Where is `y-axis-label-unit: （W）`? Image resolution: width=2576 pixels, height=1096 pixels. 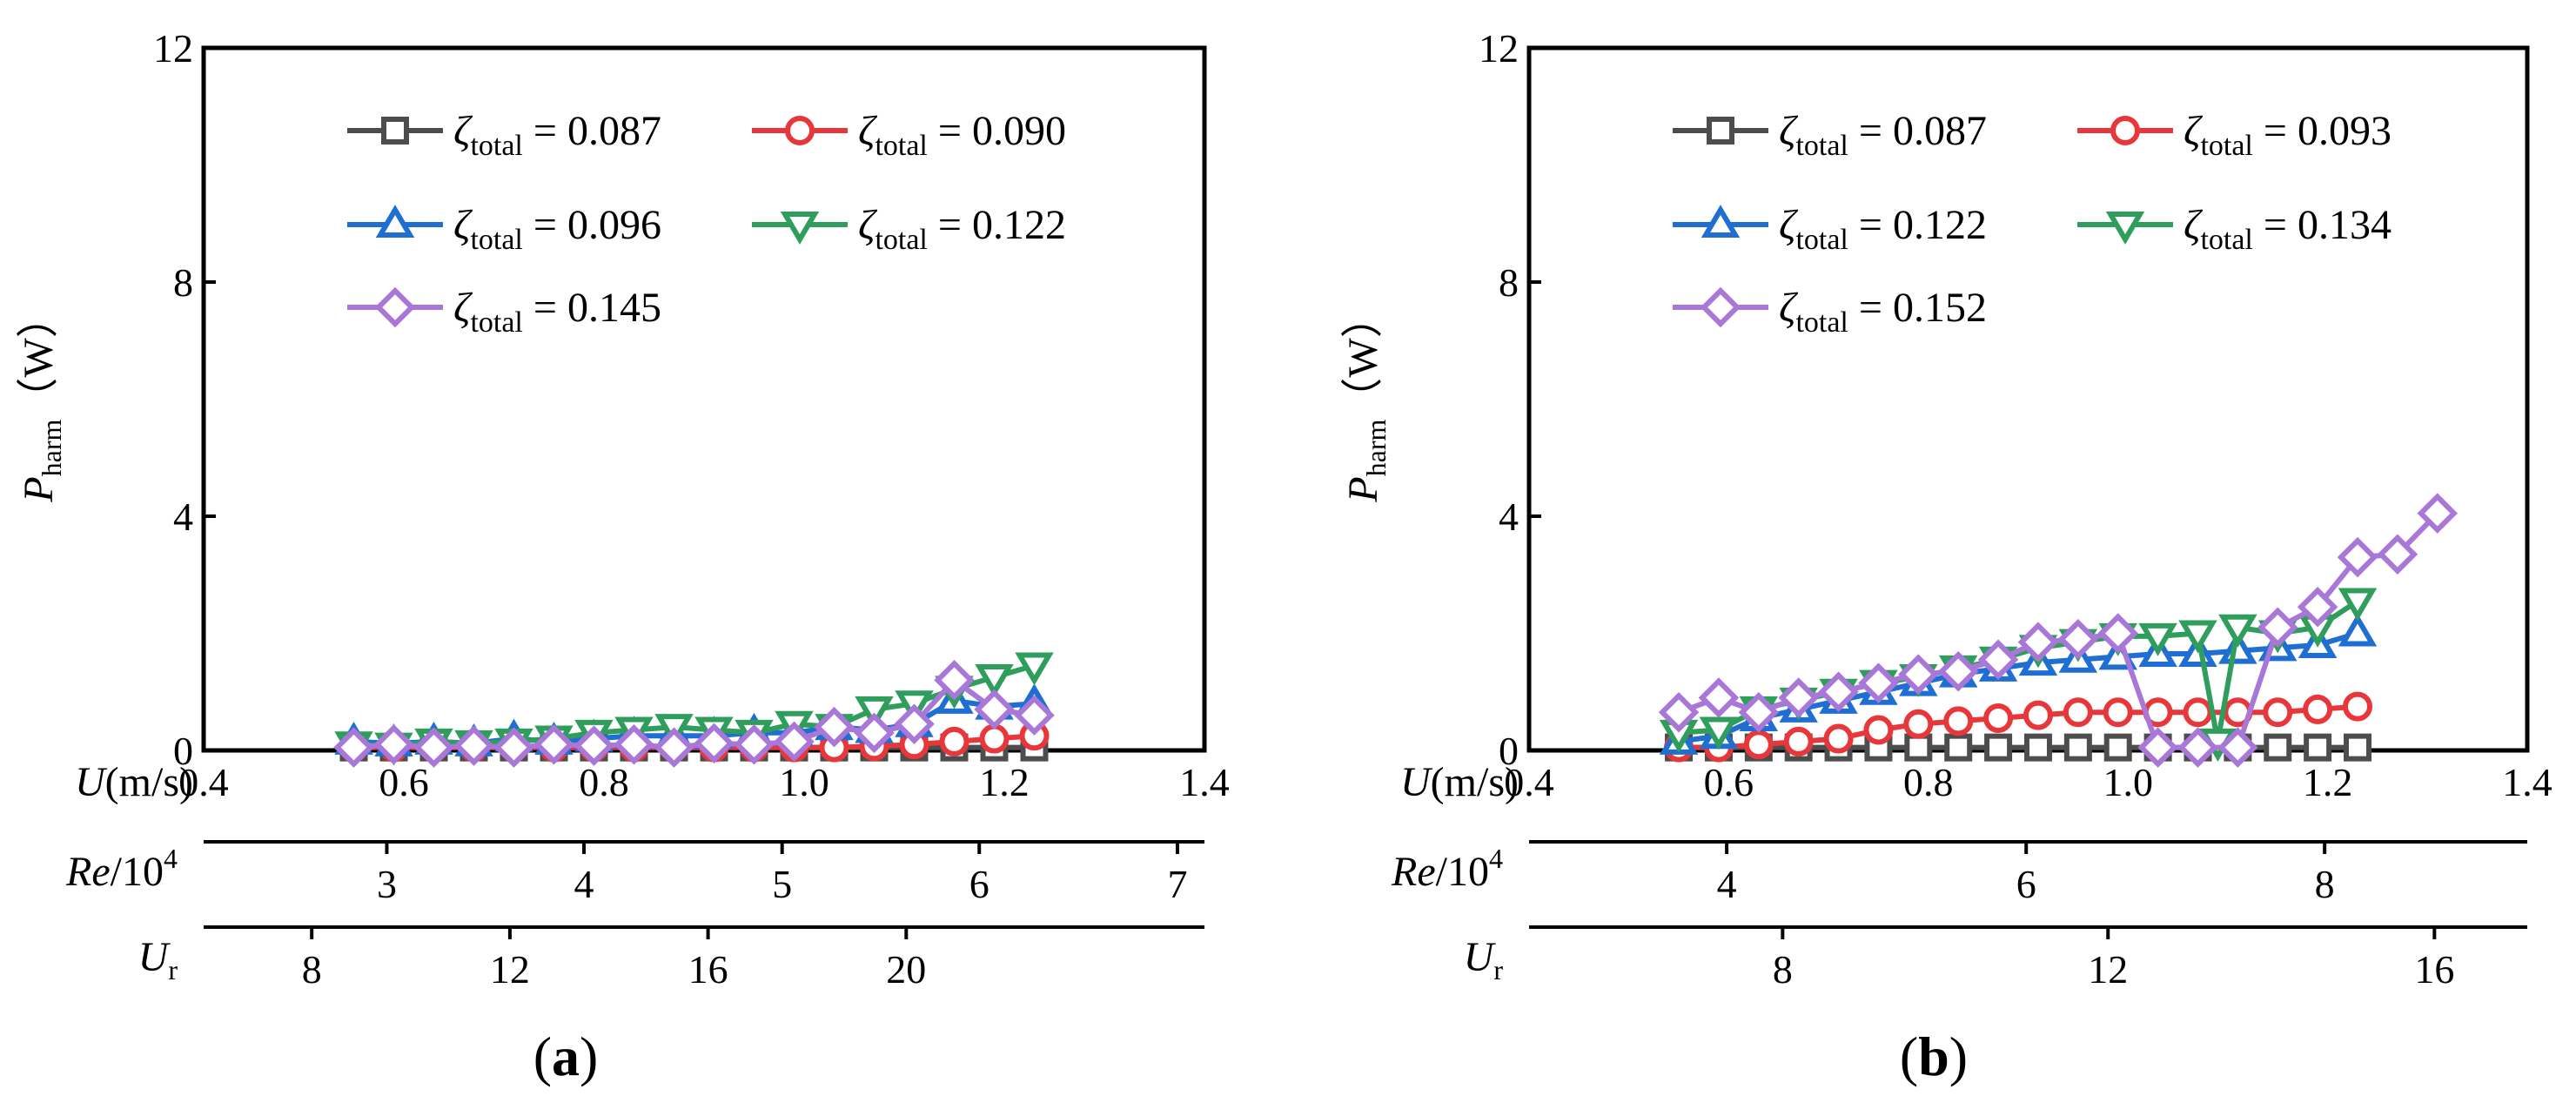 y-axis-label-unit: （W） is located at coordinates (1363, 357).